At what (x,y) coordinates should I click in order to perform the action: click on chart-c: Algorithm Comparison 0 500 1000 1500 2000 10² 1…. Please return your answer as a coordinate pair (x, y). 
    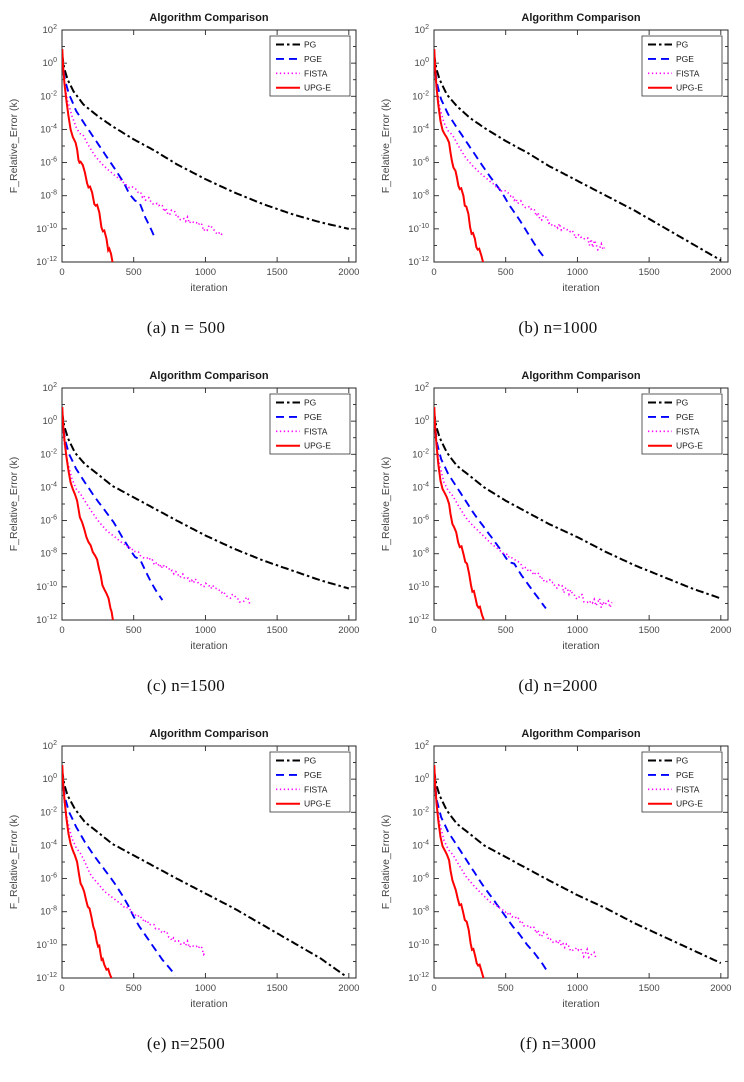
    Looking at the image, I should click on (183, 511).